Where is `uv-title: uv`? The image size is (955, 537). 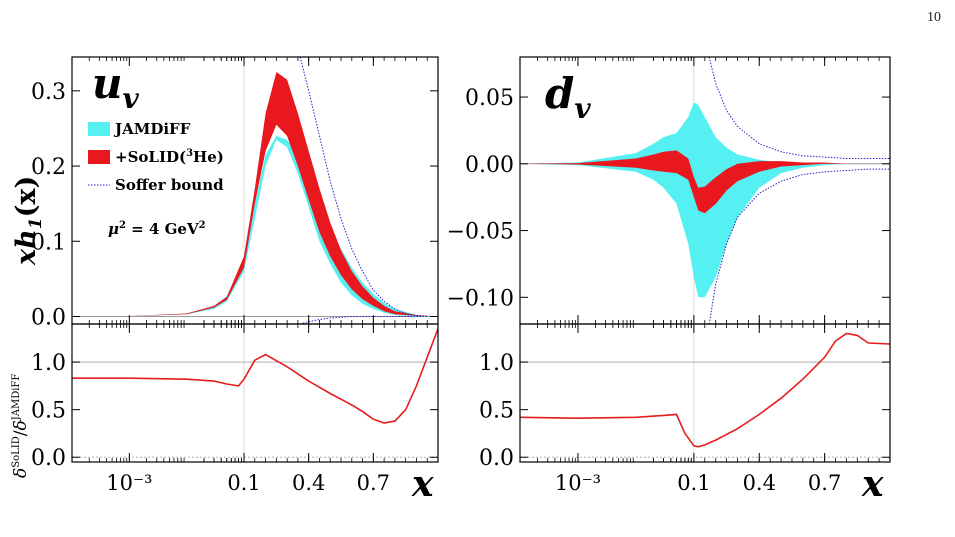 uv-title: uv is located at coordinates (116, 87).